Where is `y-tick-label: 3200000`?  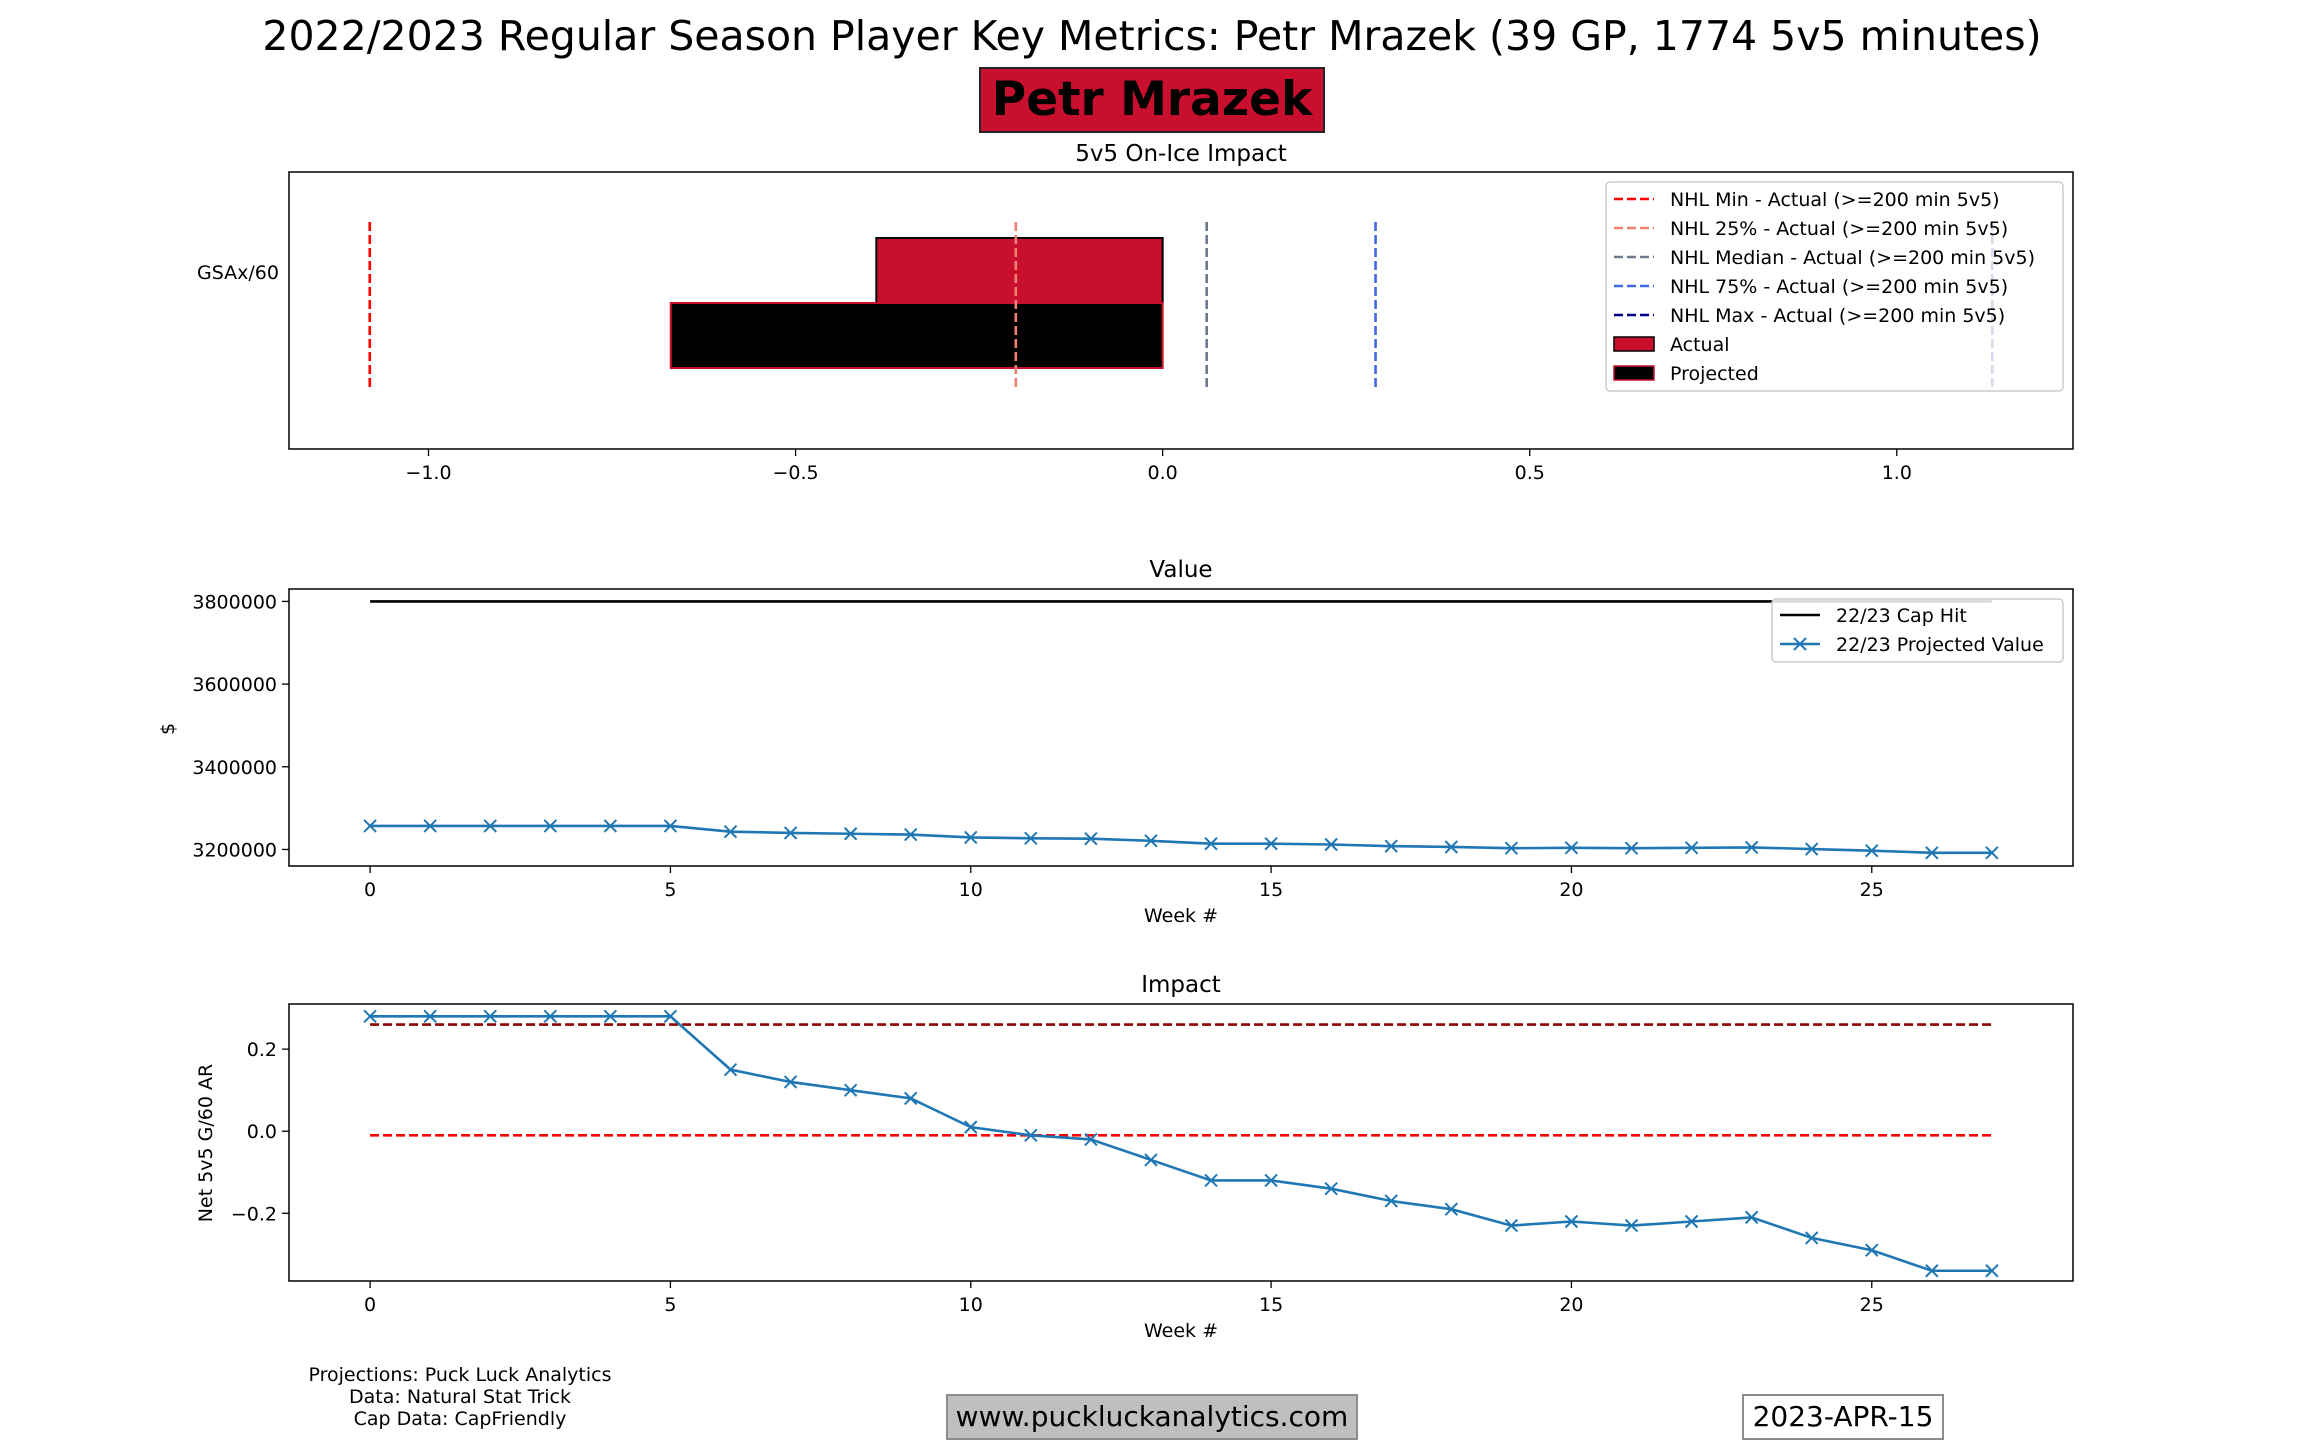 y-tick-label: 3200000 is located at coordinates (234, 850).